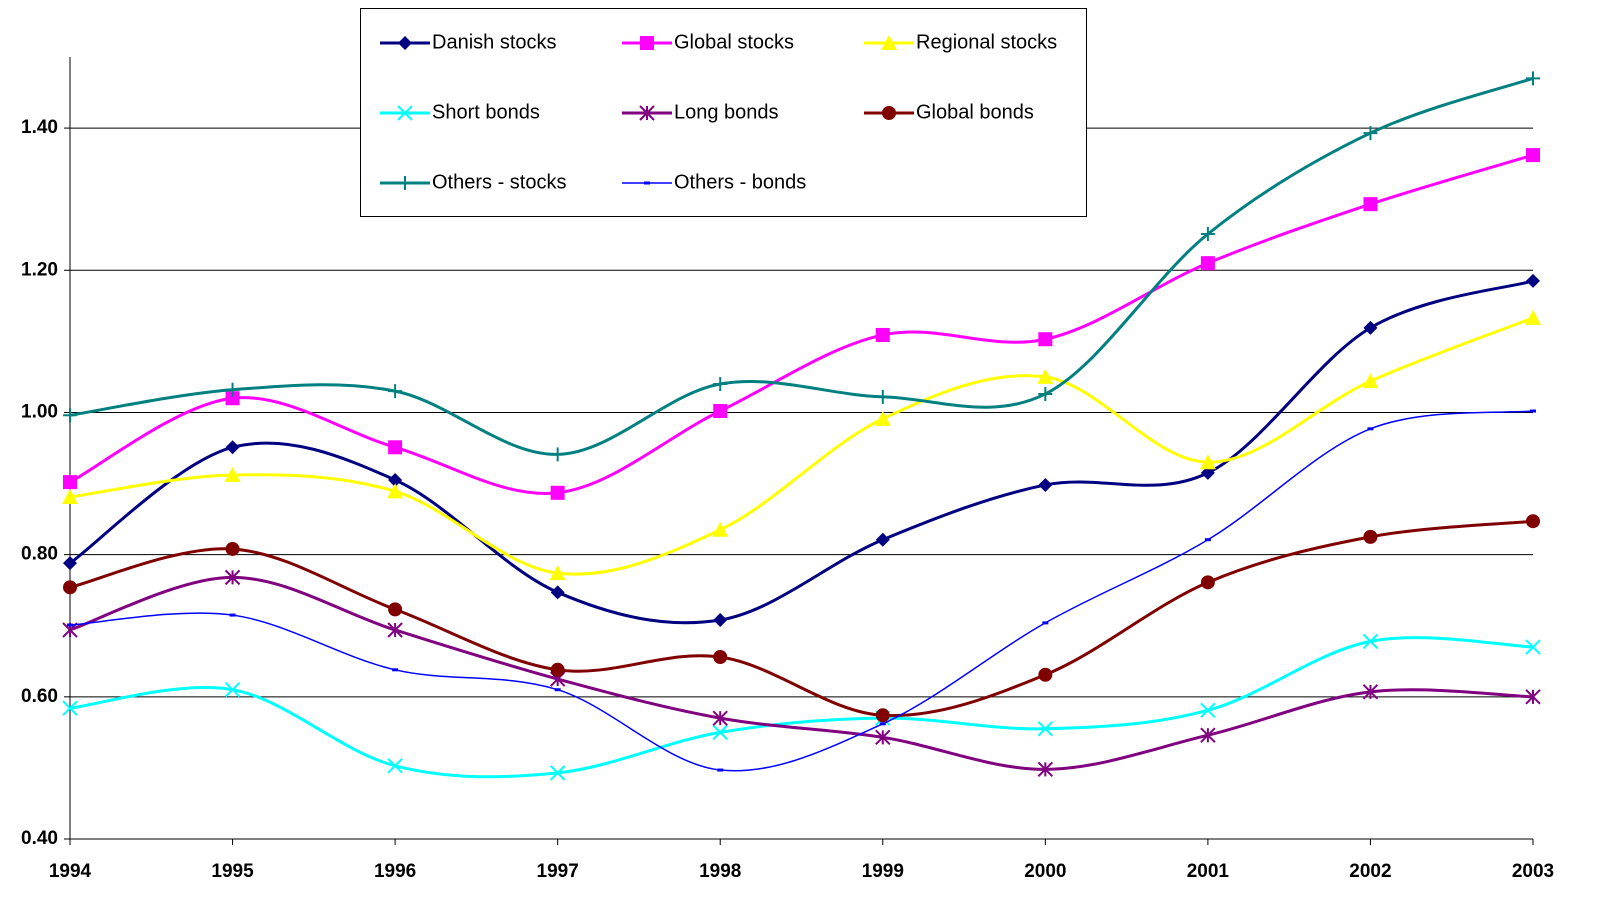 The width and height of the screenshot is (1617, 921). I want to click on x-tick-label: 1998, so click(720, 871).